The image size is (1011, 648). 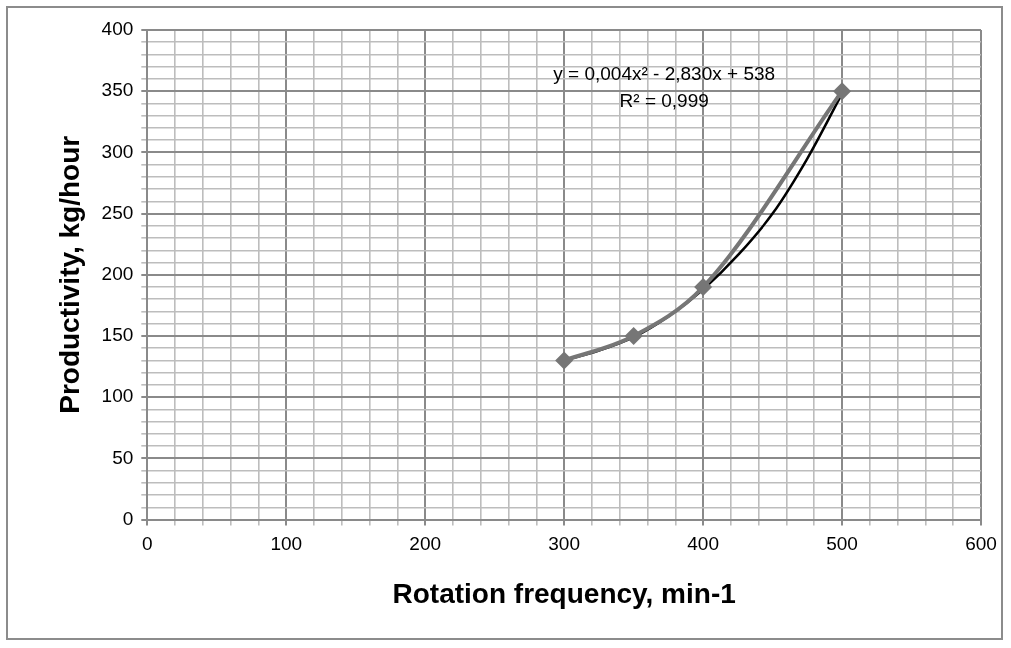 What do you see at coordinates (425, 544) in the screenshot?
I see `x-tick-label: 200` at bounding box center [425, 544].